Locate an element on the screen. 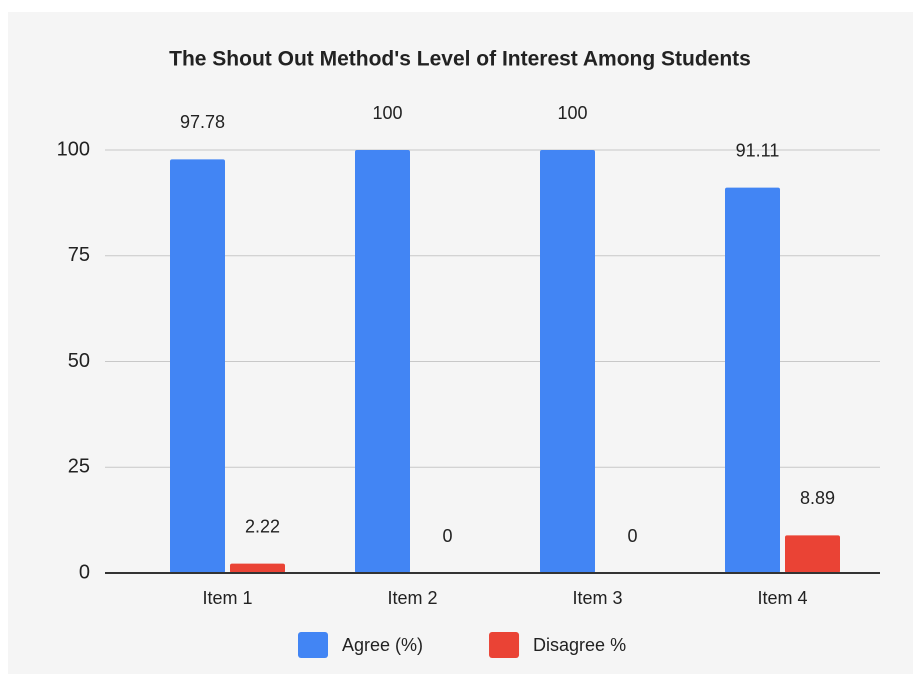 This screenshot has height=682, width=921. value-label: 2.22 is located at coordinates (262, 526).